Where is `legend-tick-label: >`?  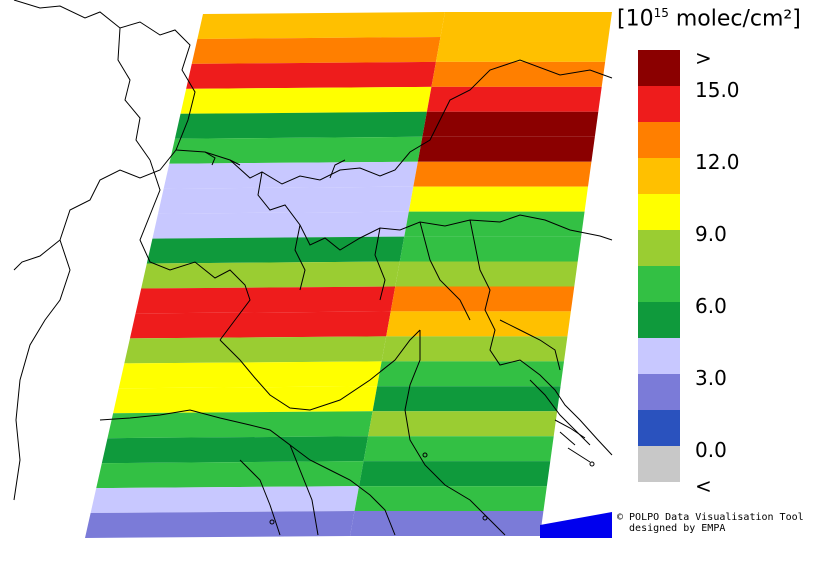
legend-tick-label: > is located at coordinates (703, 58).